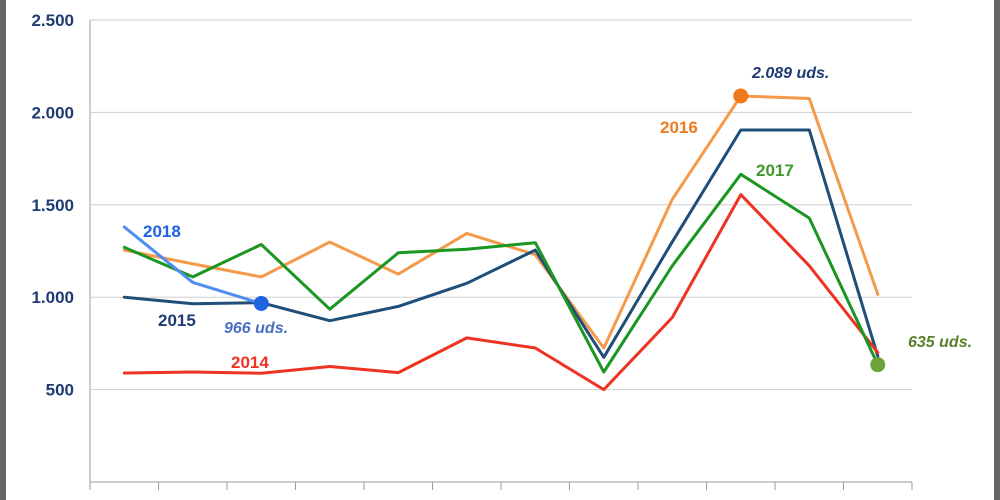 The height and width of the screenshot is (500, 1000). What do you see at coordinates (192, 265) in the screenshot?
I see `series-line-2018` at bounding box center [192, 265].